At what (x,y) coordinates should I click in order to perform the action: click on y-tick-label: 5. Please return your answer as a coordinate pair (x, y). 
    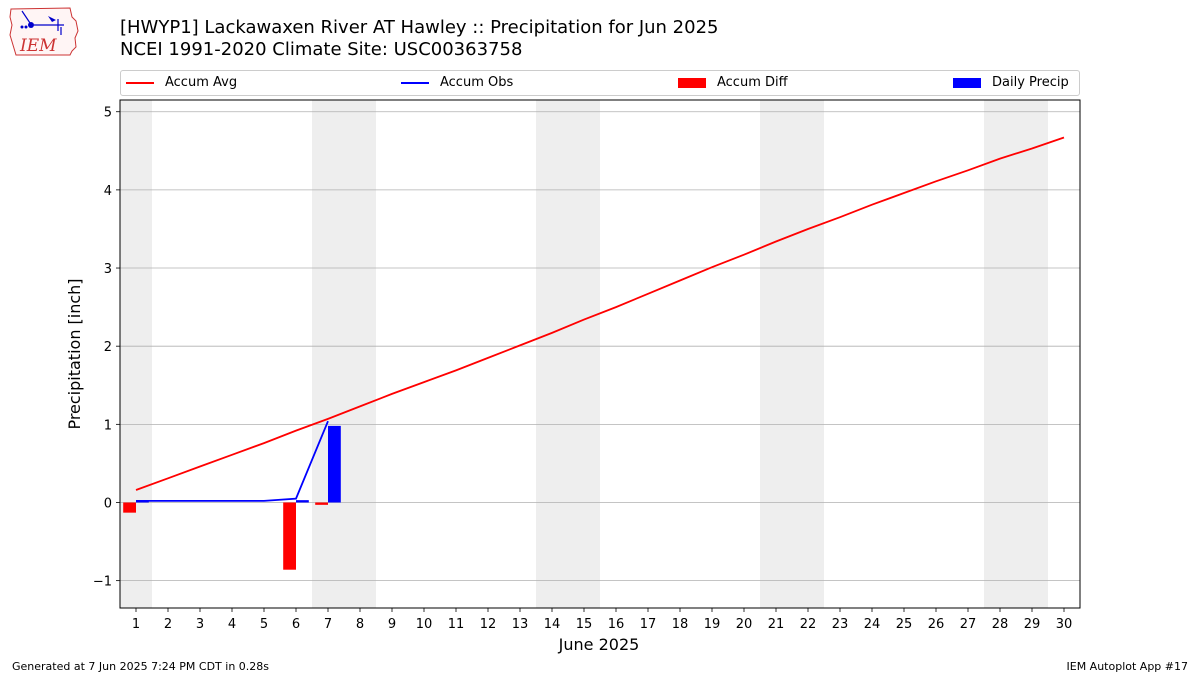
    Looking at the image, I should click on (108, 113).